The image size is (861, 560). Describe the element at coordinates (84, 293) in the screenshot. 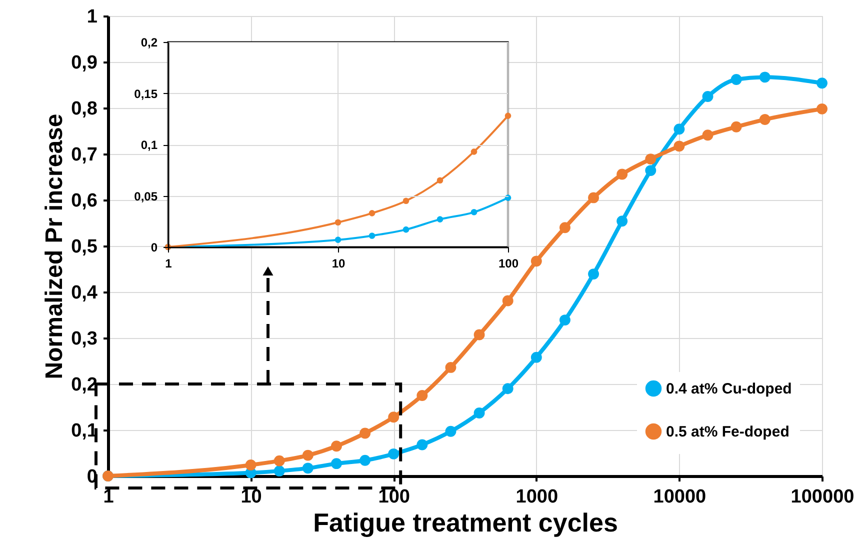

I see `y-tick-label: 0,4` at that location.